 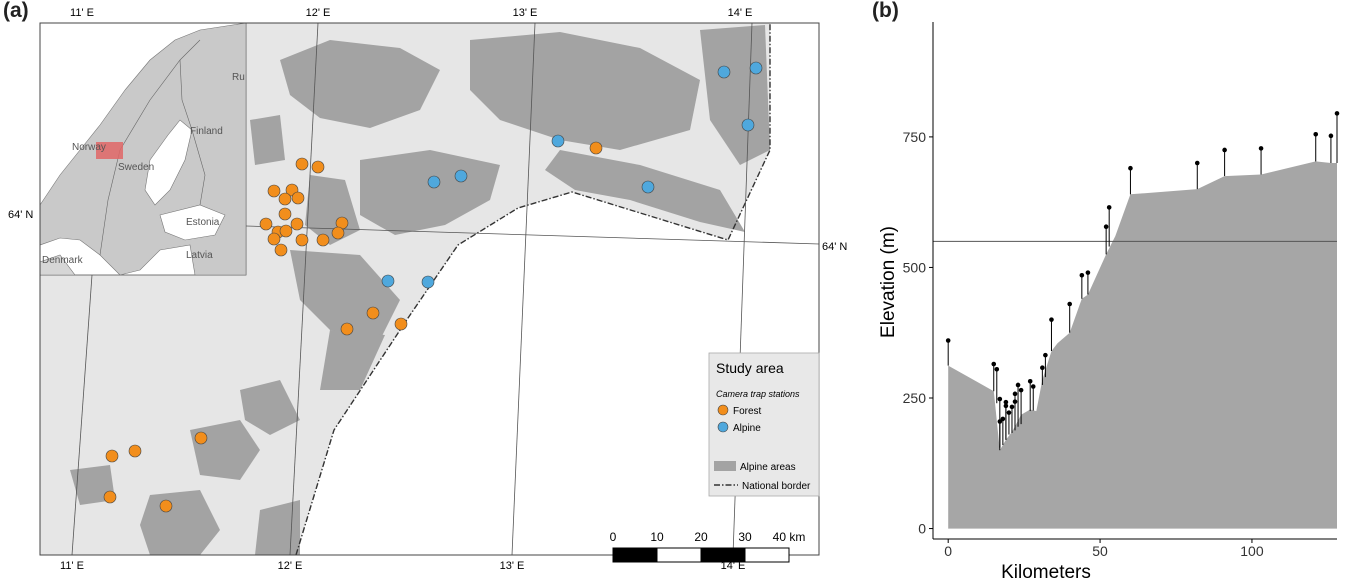 What do you see at coordinates (290, 566) in the screenshot?
I see `lon-label-bottom-12: 12' E` at bounding box center [290, 566].